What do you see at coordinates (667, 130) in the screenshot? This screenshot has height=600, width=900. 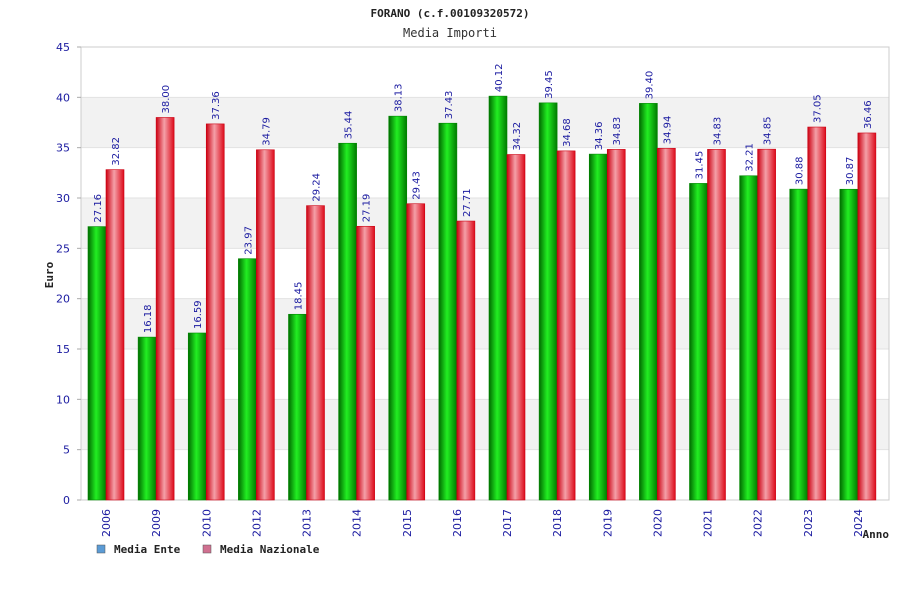 I see `value-label: 34.94` at bounding box center [667, 130].